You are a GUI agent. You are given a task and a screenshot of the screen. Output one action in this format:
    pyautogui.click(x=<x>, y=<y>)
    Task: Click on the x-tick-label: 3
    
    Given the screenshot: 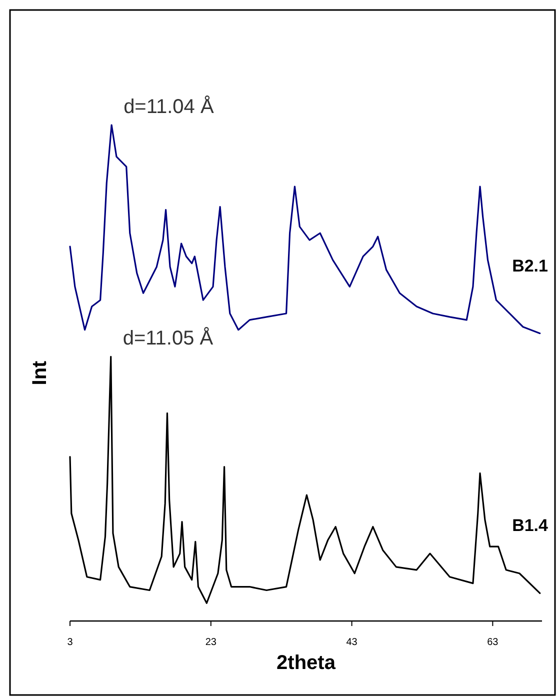 What is the action you would take?
    pyautogui.click(x=70, y=642)
    